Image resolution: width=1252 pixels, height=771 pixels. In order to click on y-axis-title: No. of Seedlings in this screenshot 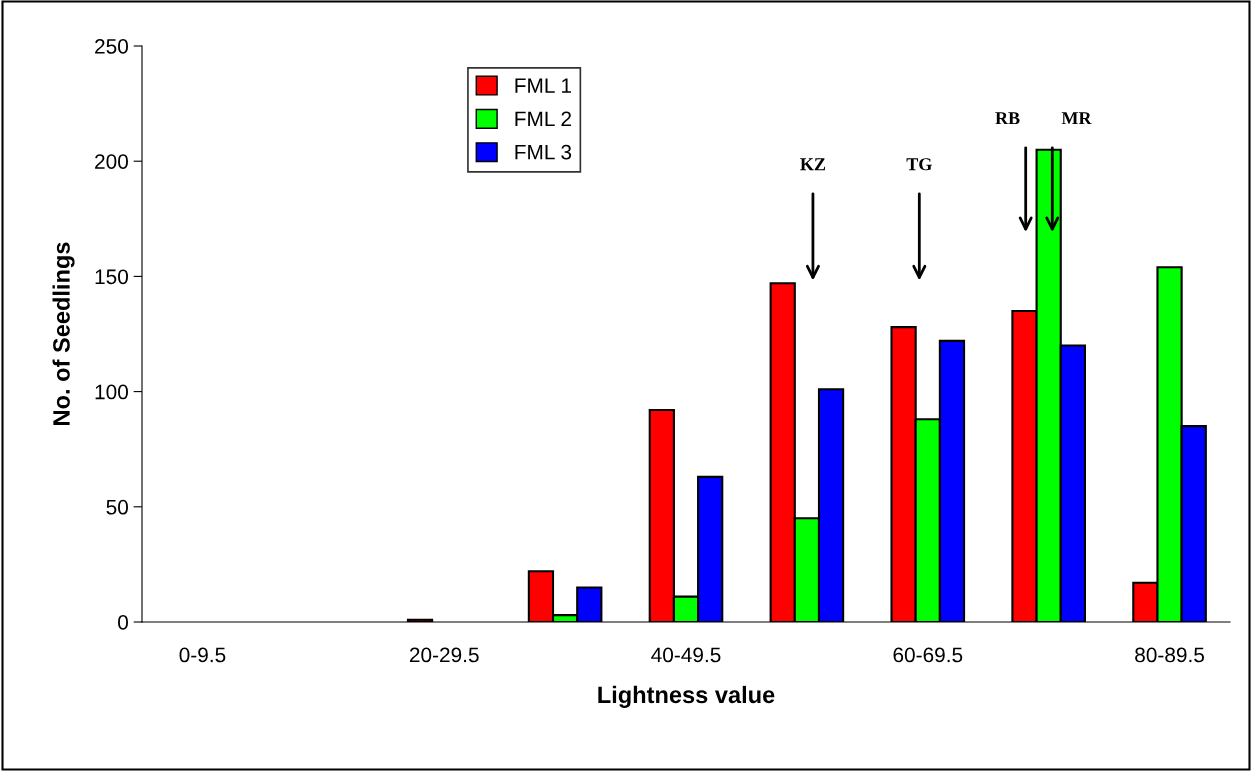, I will do `click(63, 333)`.